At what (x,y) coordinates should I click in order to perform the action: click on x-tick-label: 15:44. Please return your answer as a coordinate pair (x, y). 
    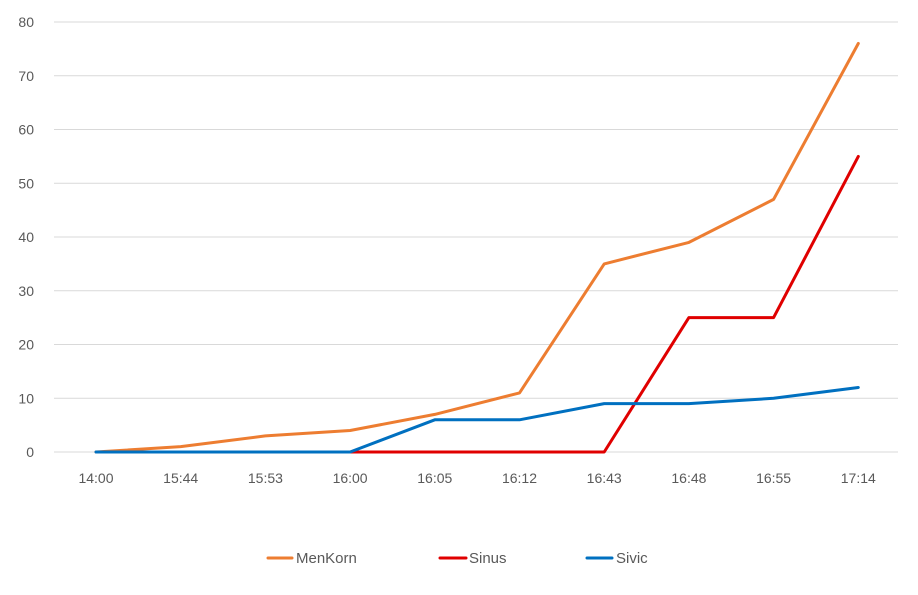
    Looking at the image, I should click on (180, 478).